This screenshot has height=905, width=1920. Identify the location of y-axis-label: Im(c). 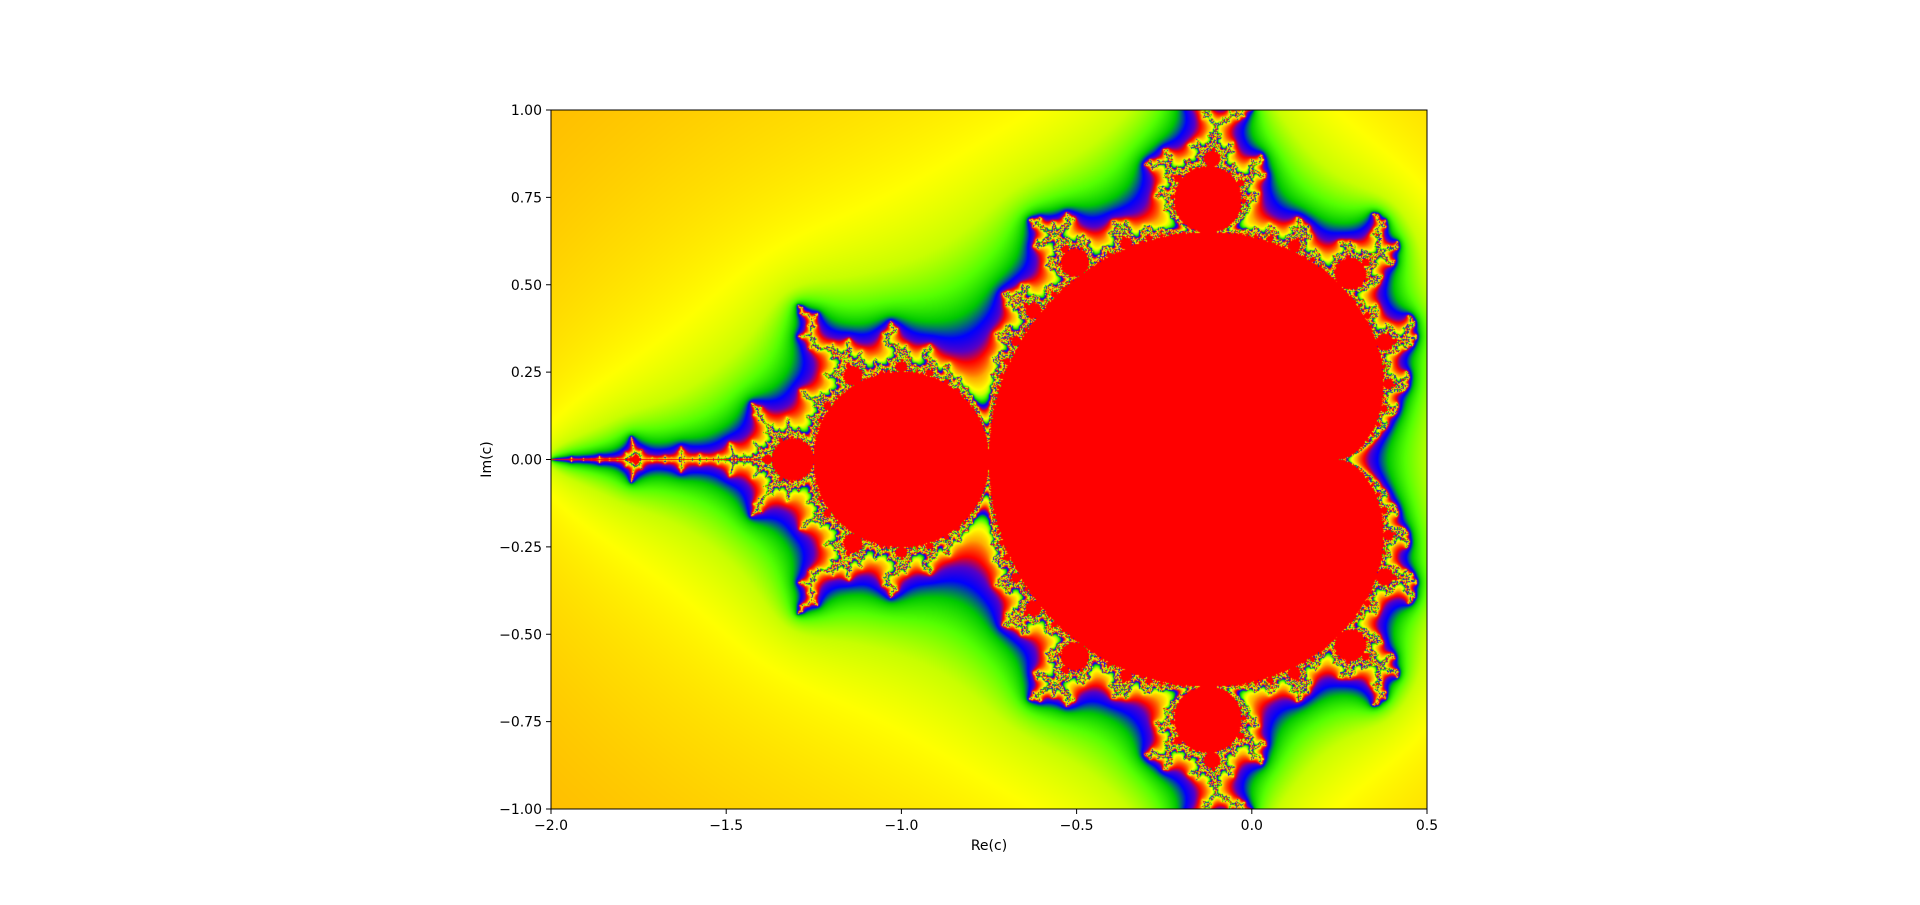
(487, 459).